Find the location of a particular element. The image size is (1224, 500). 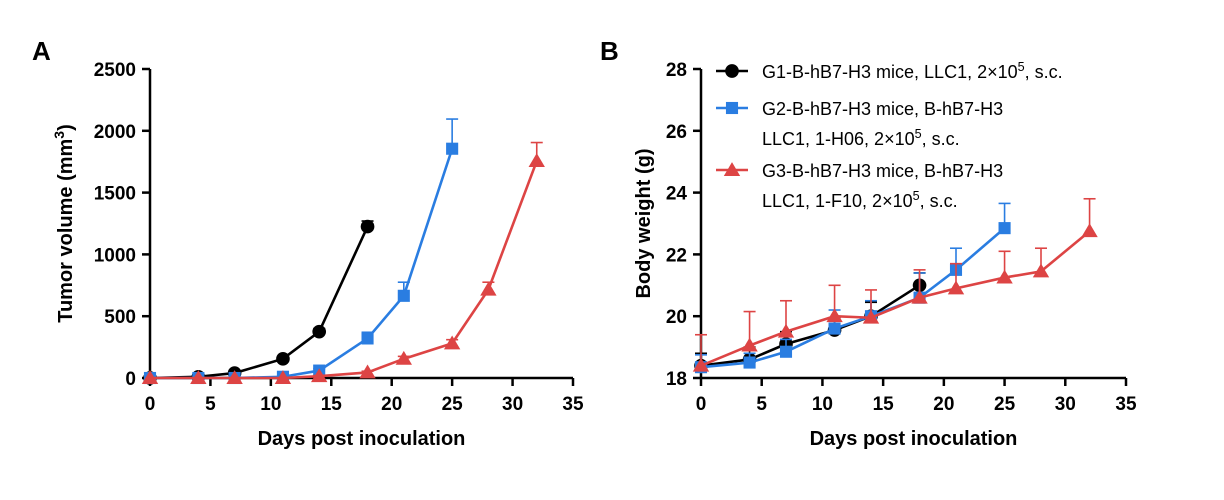

y-axis-title: Tumor volume (mm3) is located at coordinates (64, 223).